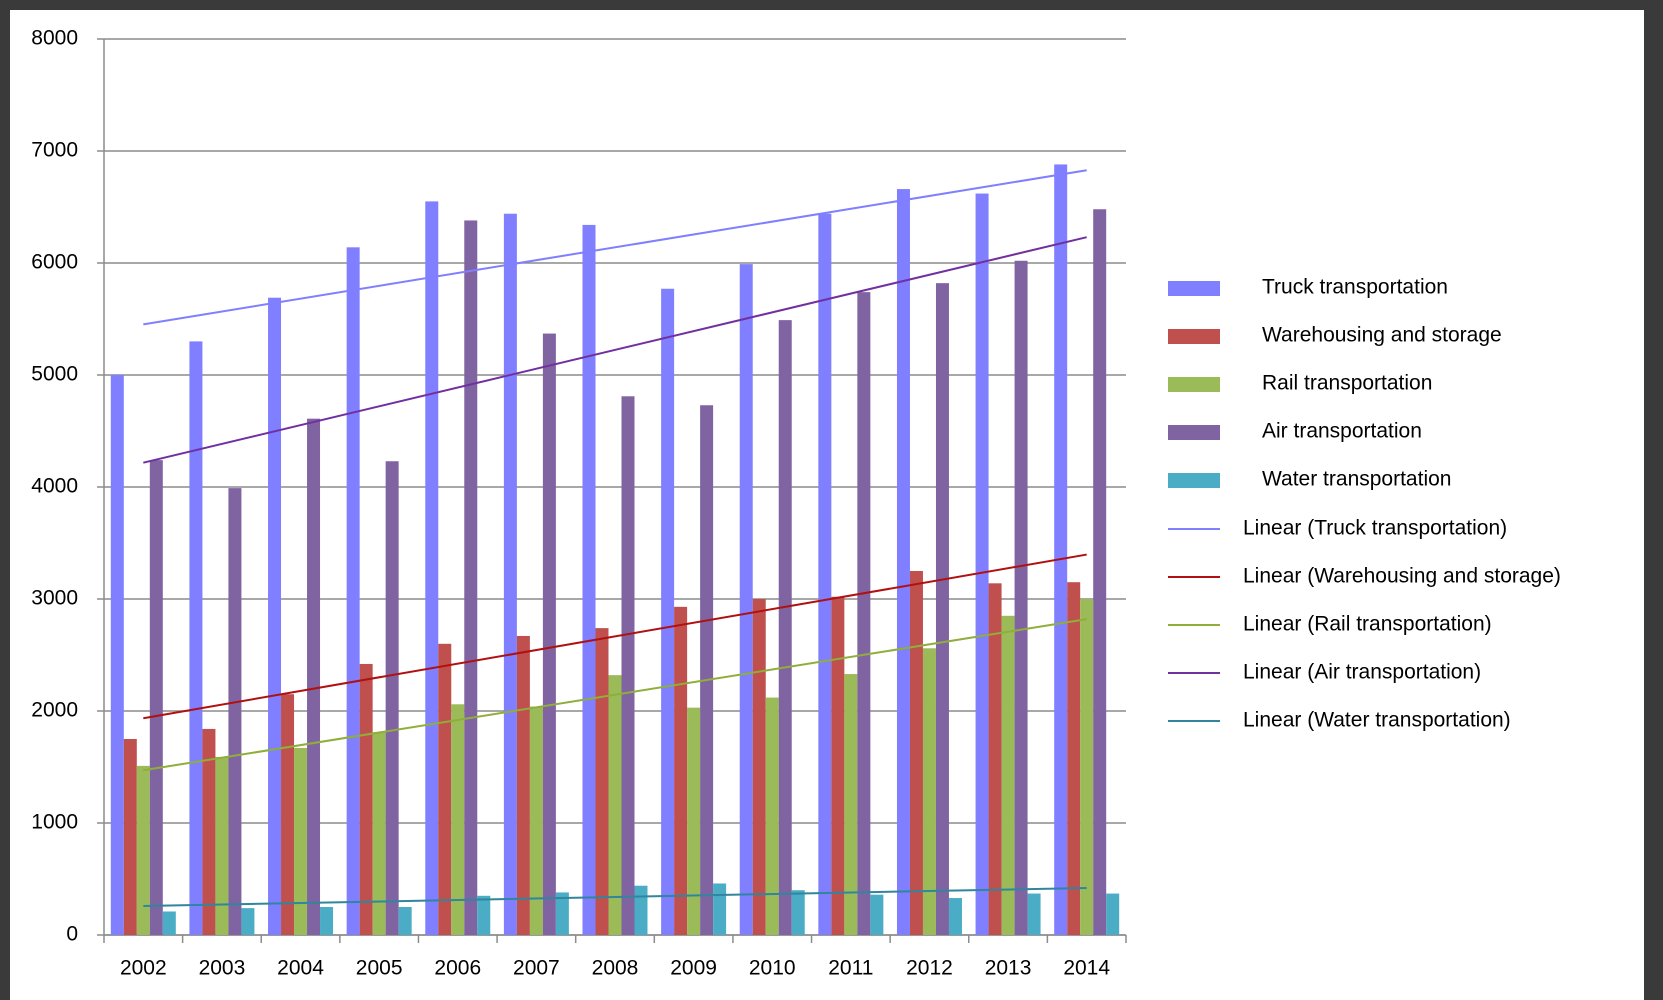  What do you see at coordinates (54, 710) in the screenshot?
I see `y-tick-label: 2000` at bounding box center [54, 710].